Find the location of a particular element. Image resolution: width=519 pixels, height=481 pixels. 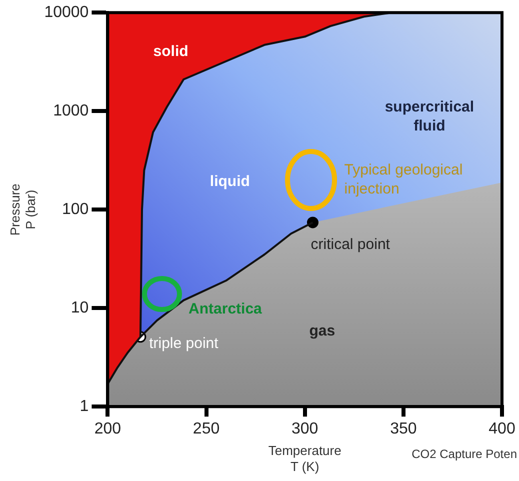

y-tick-label: 10000 is located at coordinates (66, 13).